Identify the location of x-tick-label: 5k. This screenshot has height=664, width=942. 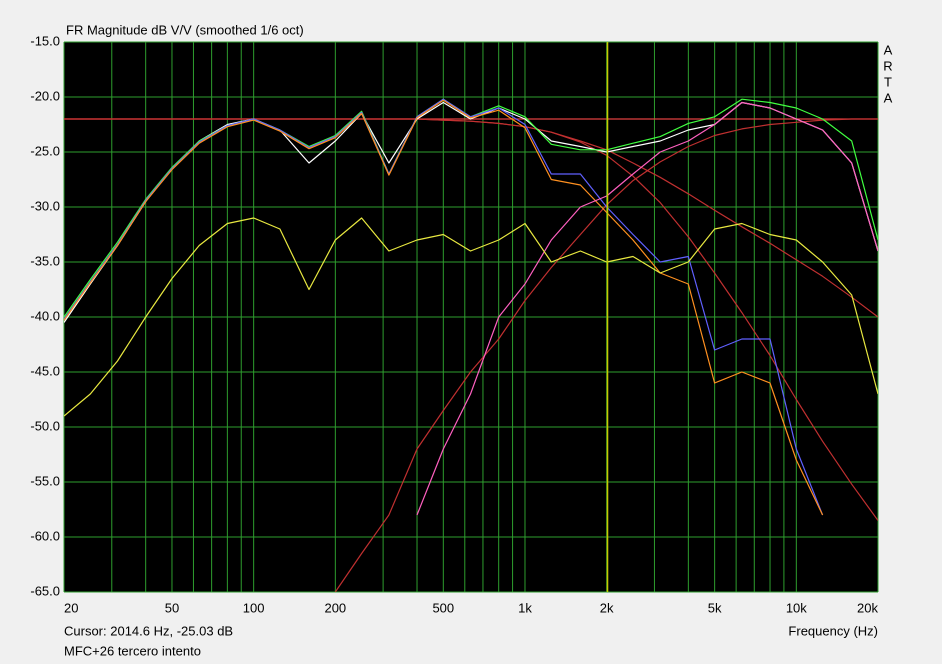
(715, 607).